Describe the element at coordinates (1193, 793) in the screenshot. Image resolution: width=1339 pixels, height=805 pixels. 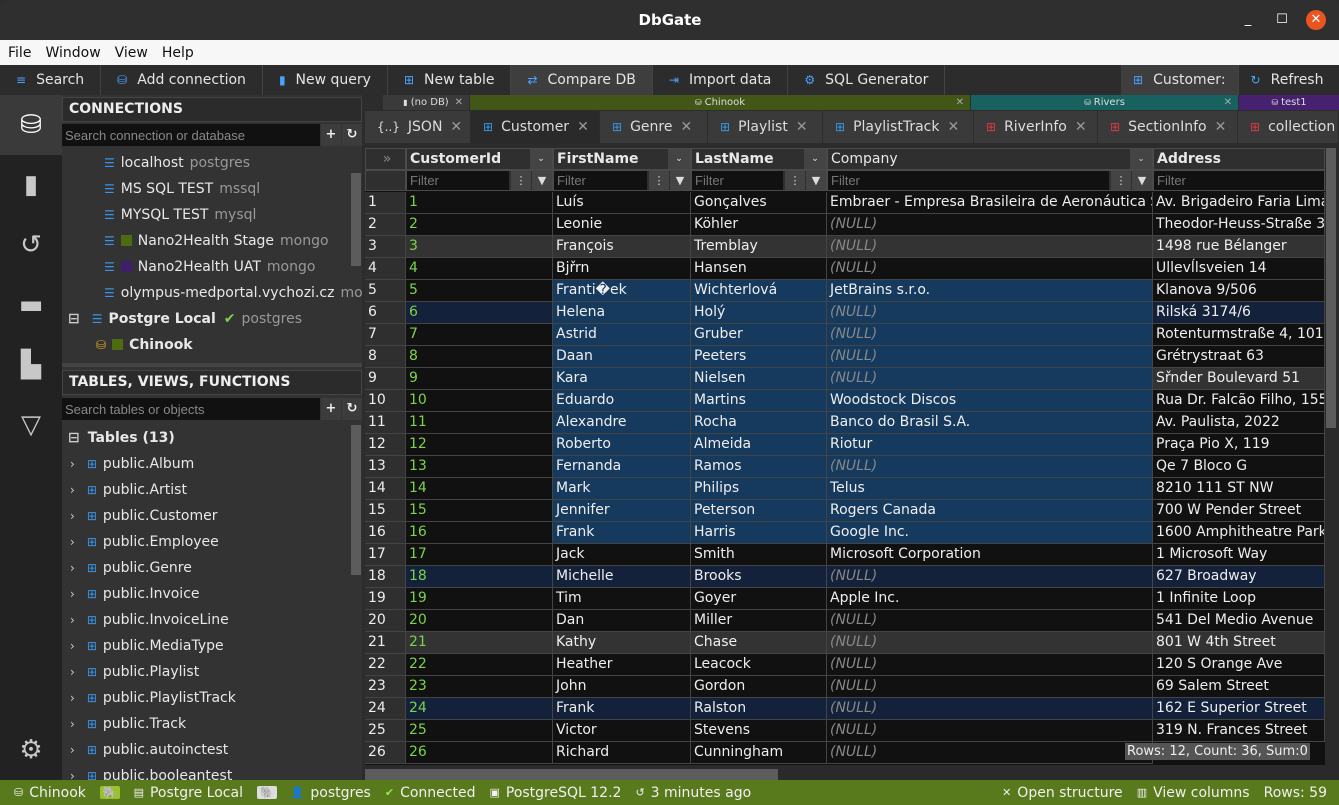
I see `view-columns-button: ▥ View columns` at that location.